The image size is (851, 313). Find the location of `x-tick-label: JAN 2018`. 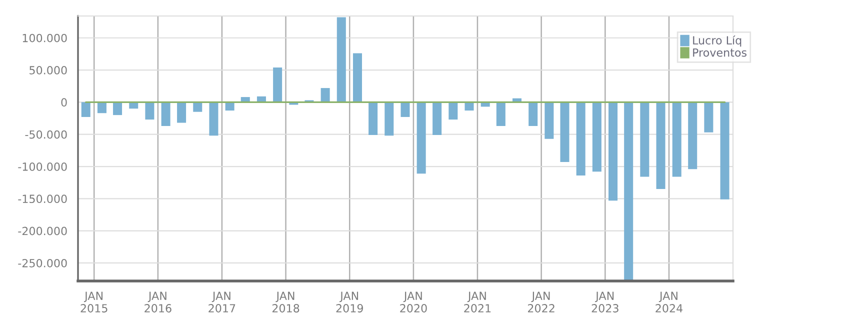

x-tick-label: JAN 2018 is located at coordinates (286, 302).